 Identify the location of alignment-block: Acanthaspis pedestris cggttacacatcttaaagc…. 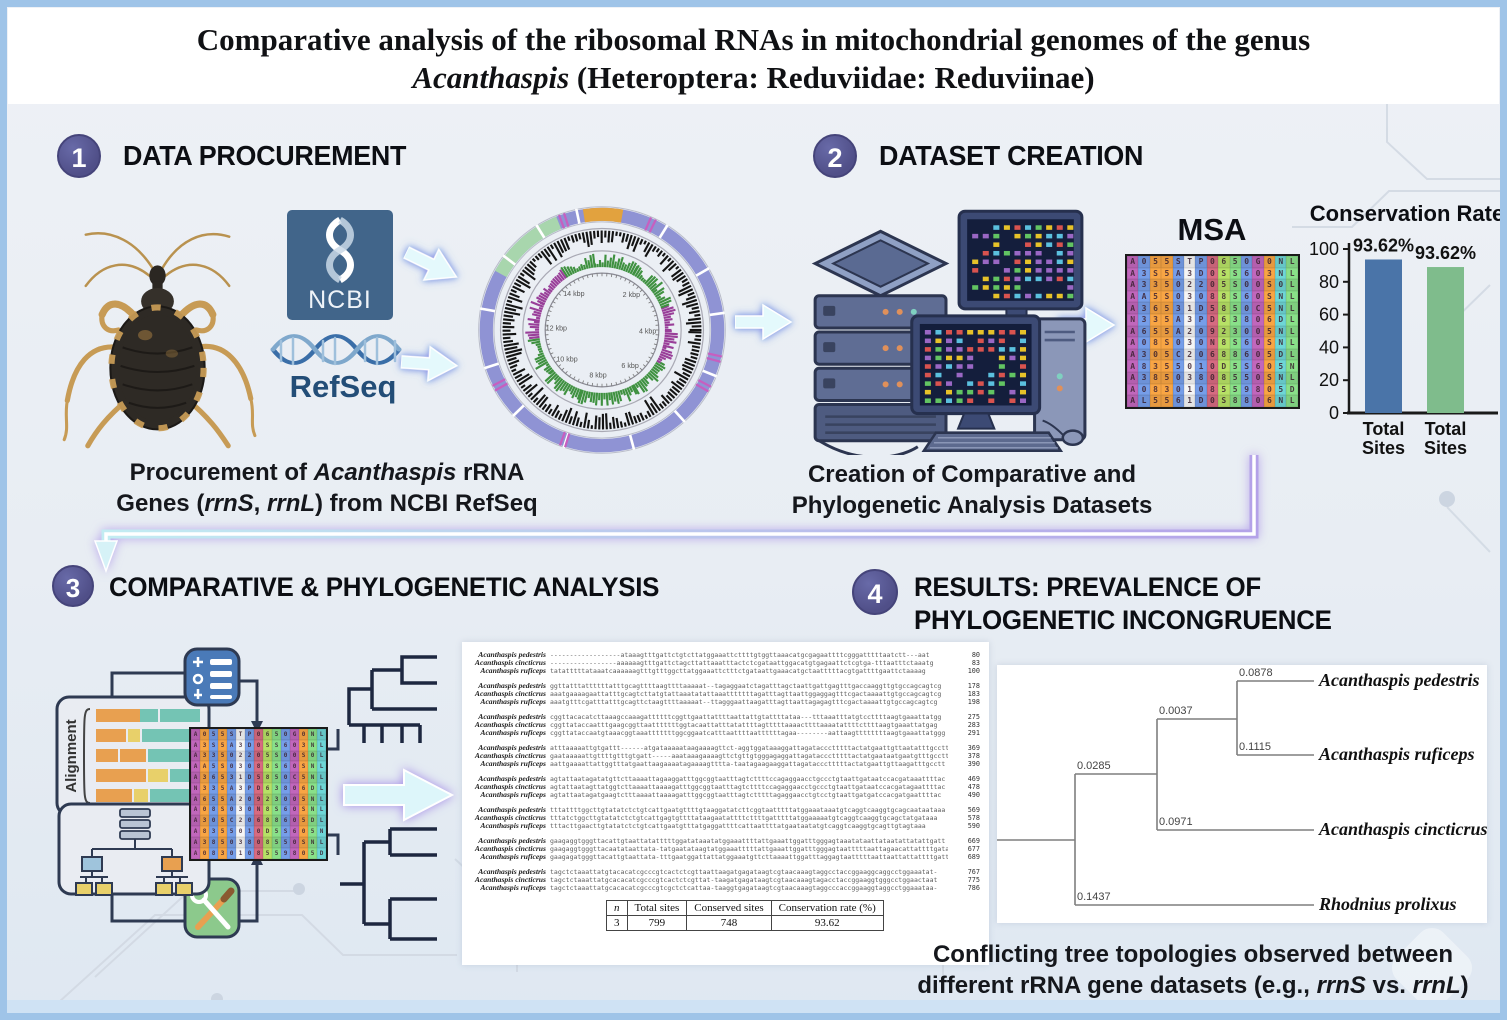
(728, 725).